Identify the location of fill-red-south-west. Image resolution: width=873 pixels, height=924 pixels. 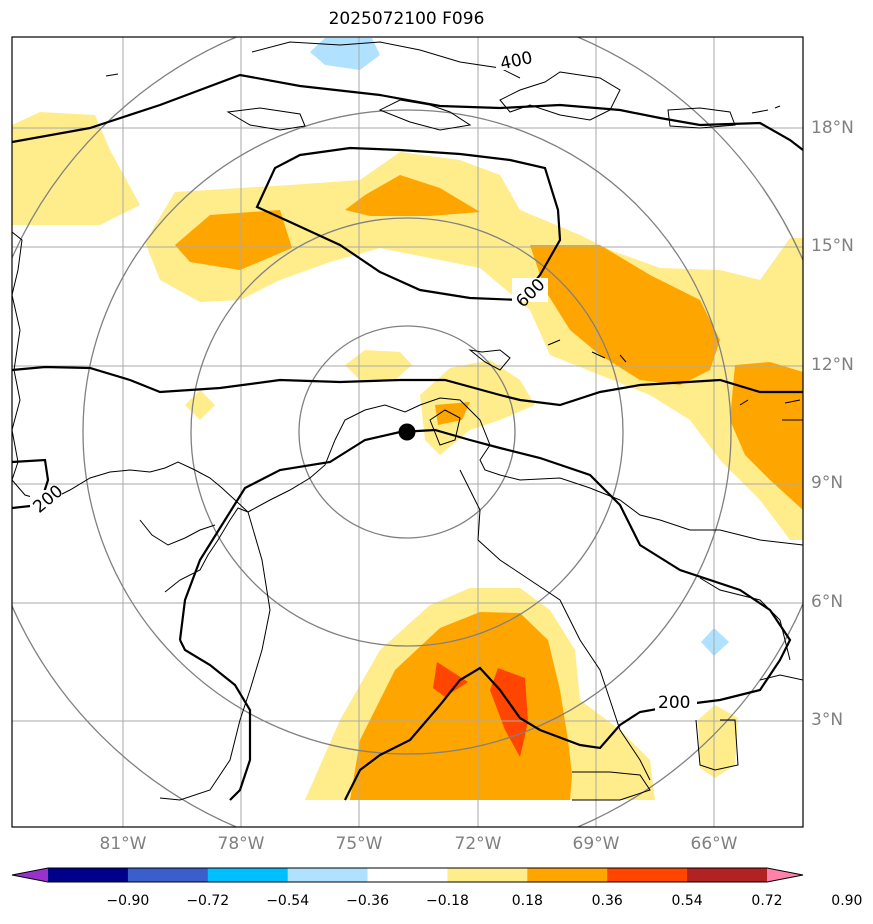
(450, 679).